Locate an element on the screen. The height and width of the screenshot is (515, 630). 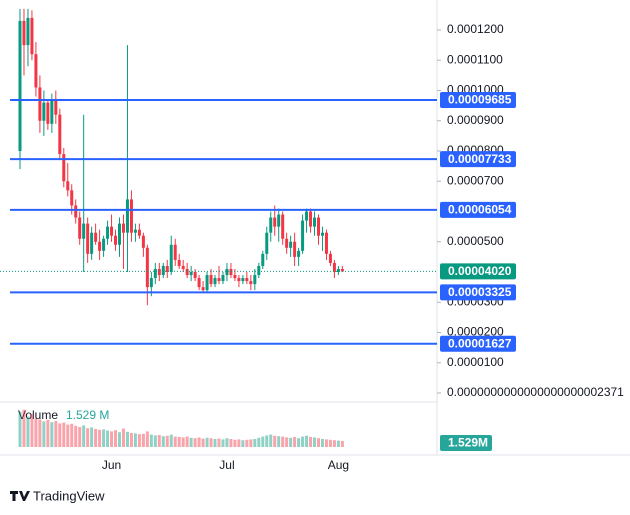
y-tick-label: 0.0001100 is located at coordinates (475, 59).